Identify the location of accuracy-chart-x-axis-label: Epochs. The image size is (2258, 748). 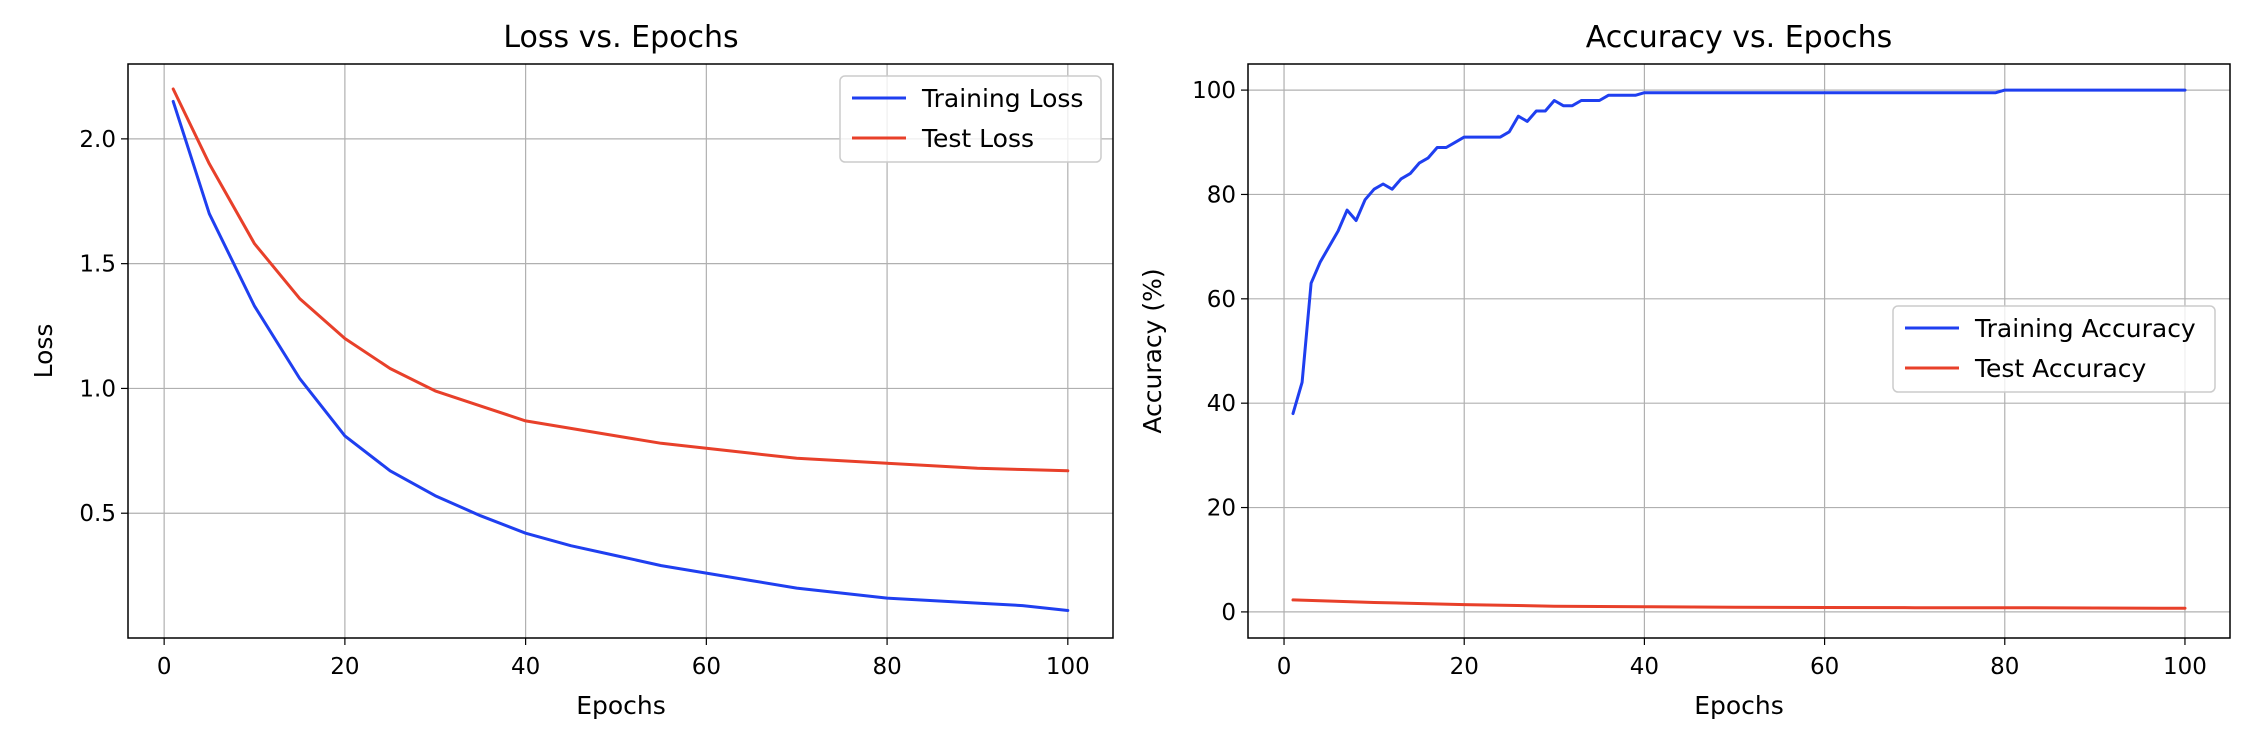
(1739, 705).